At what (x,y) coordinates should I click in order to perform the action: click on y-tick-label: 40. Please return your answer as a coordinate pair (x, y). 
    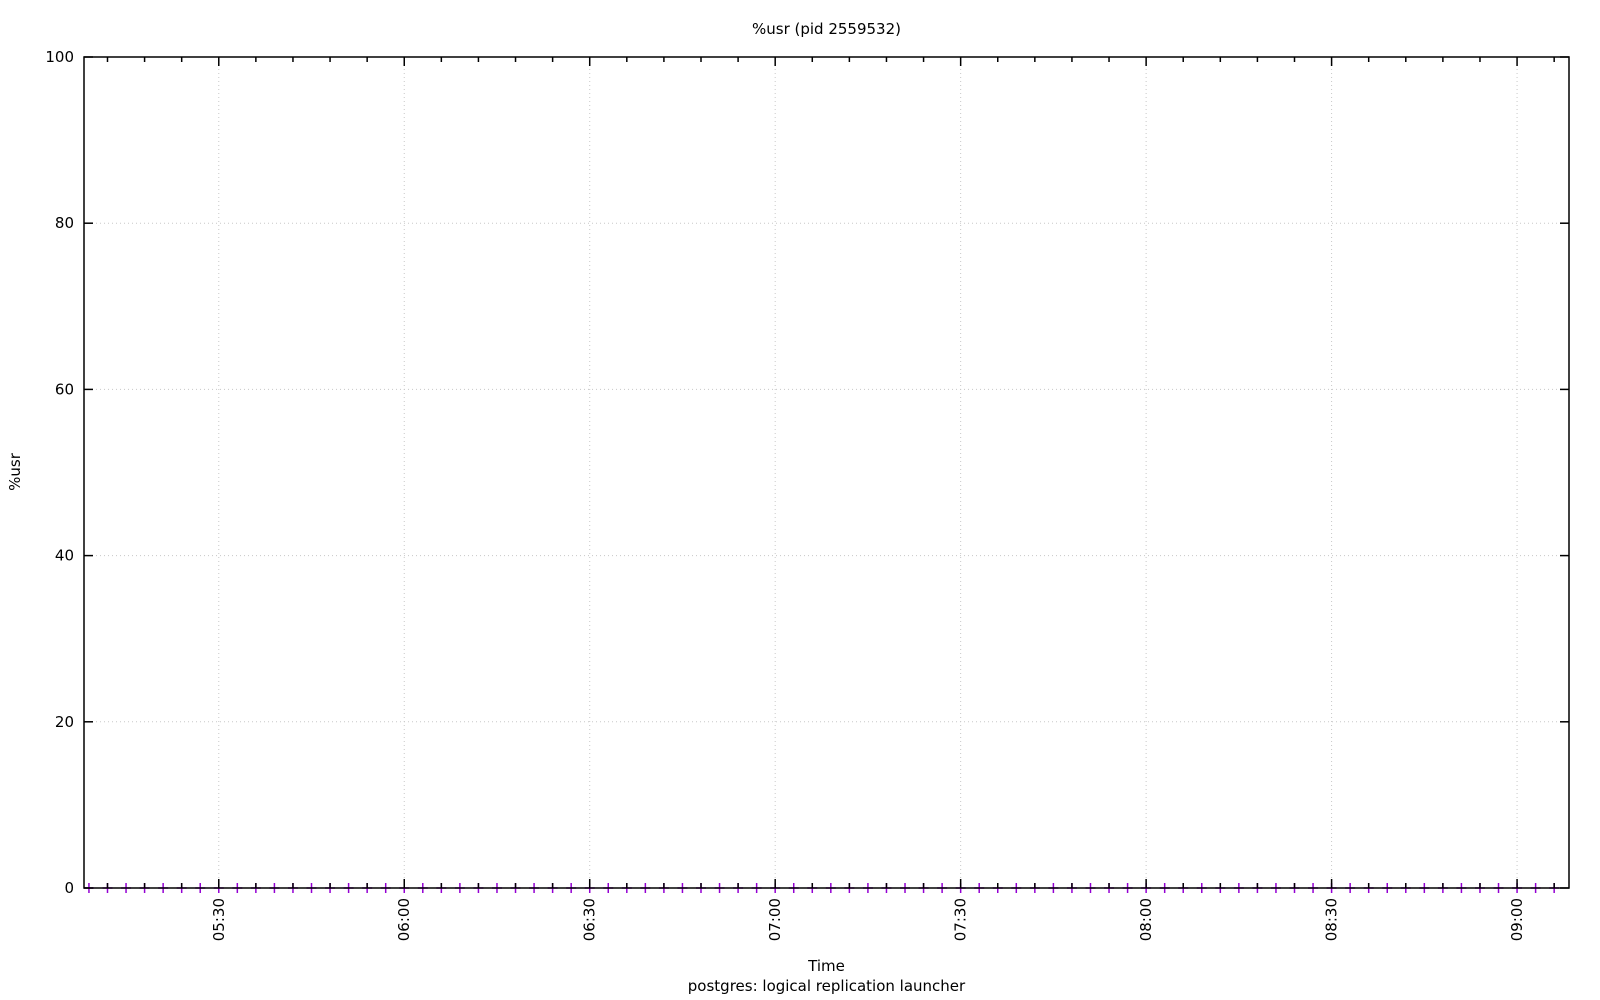
    Looking at the image, I should click on (64, 556).